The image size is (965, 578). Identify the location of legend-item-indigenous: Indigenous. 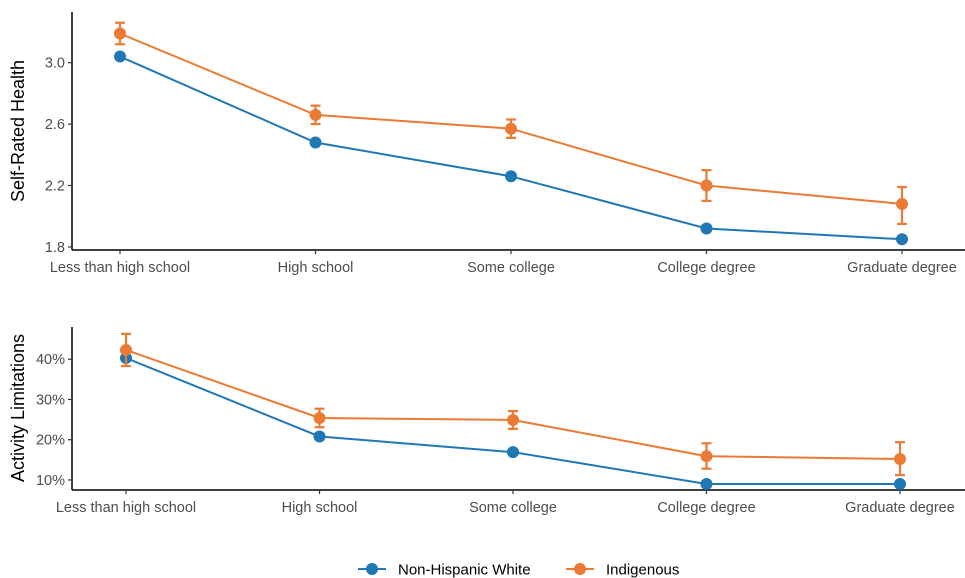
(622, 570).